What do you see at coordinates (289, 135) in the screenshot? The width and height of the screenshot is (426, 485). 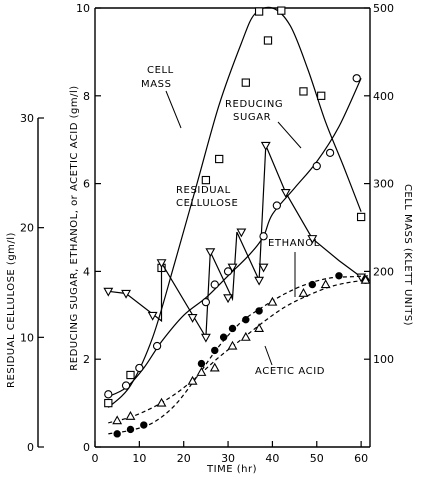 I see `reducing-sugar-leader` at bounding box center [289, 135].